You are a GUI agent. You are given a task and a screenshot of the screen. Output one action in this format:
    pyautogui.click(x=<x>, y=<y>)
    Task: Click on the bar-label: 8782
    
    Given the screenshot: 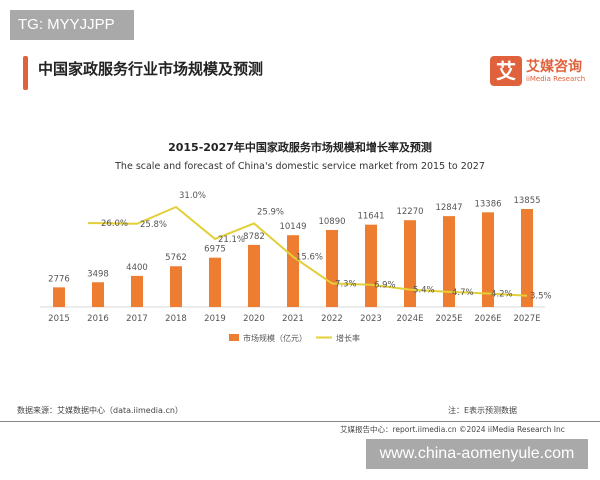 What is the action you would take?
    pyautogui.click(x=254, y=237)
    